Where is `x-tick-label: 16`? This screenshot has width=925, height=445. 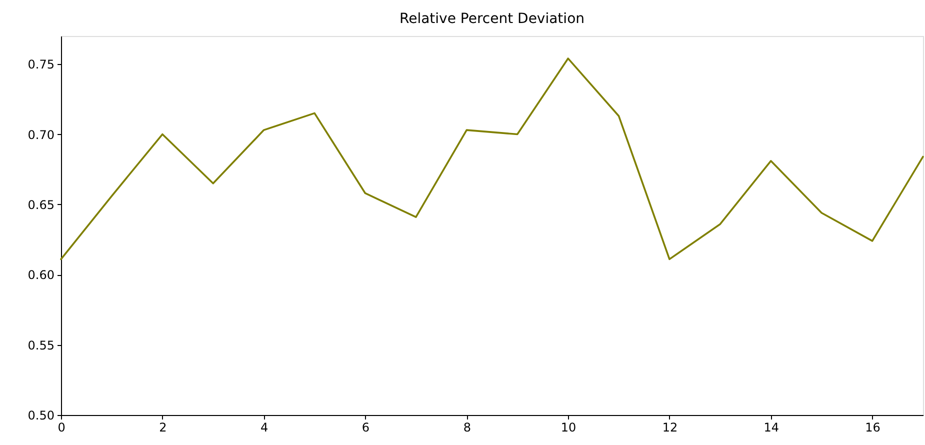
x-tick-label: 16 is located at coordinates (872, 427).